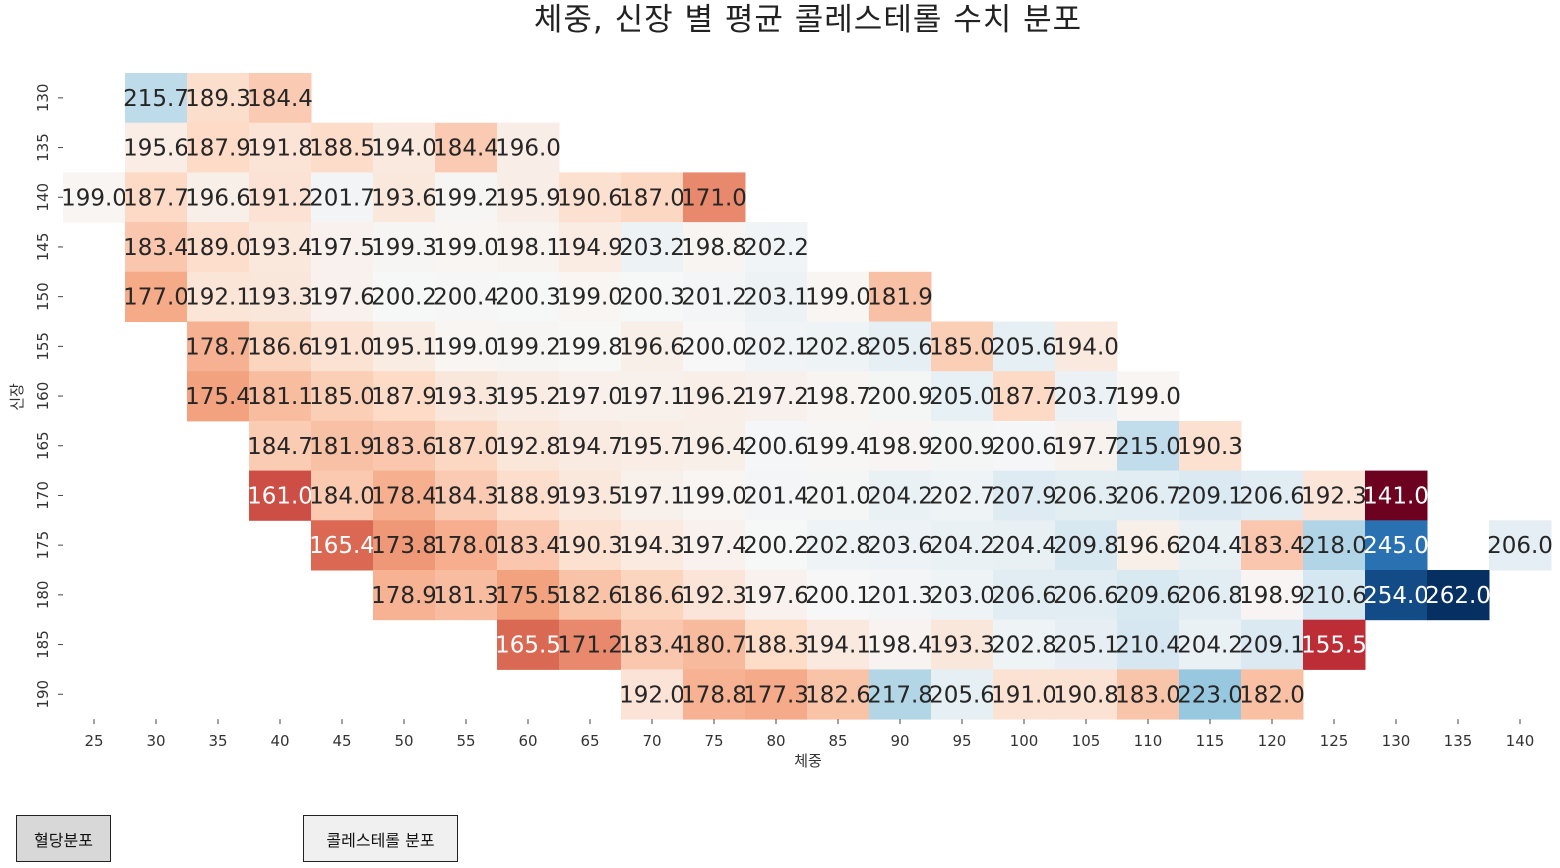  Describe the element at coordinates (1272, 741) in the screenshot. I see `x-tick-label: 120` at that location.